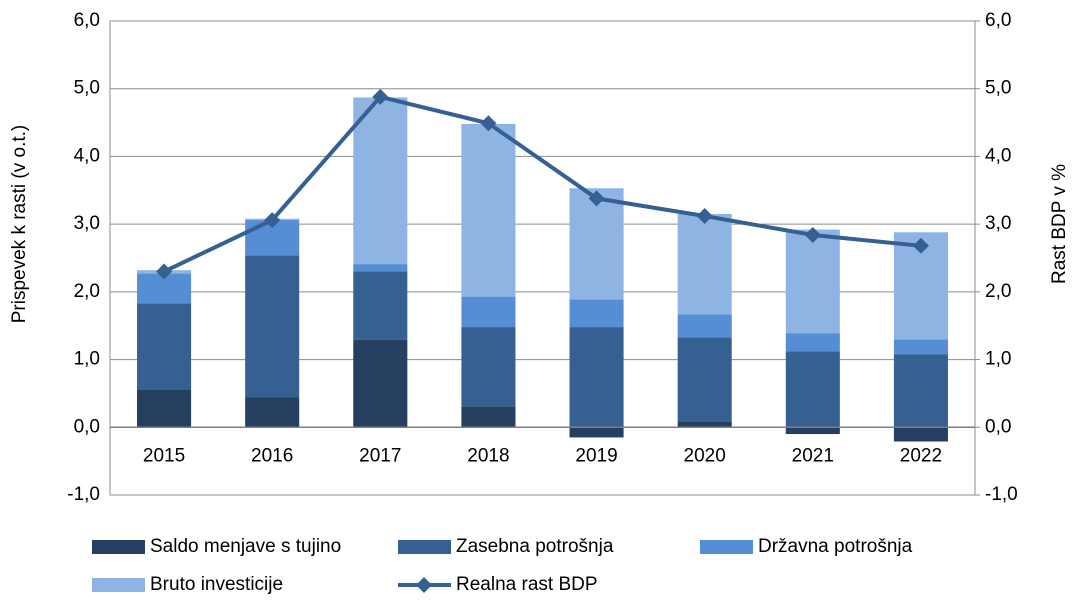 The image size is (1075, 602). Describe the element at coordinates (1001, 494) in the screenshot. I see `y2-tick-label: -1,0` at that location.